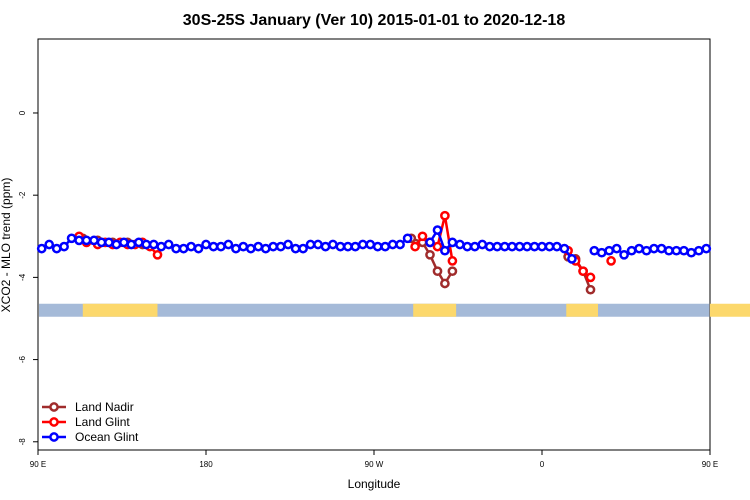 The image size is (750, 500). What do you see at coordinates (88, 407) in the screenshot?
I see `legend-item-land-nadir: Land Nadir` at bounding box center [88, 407].